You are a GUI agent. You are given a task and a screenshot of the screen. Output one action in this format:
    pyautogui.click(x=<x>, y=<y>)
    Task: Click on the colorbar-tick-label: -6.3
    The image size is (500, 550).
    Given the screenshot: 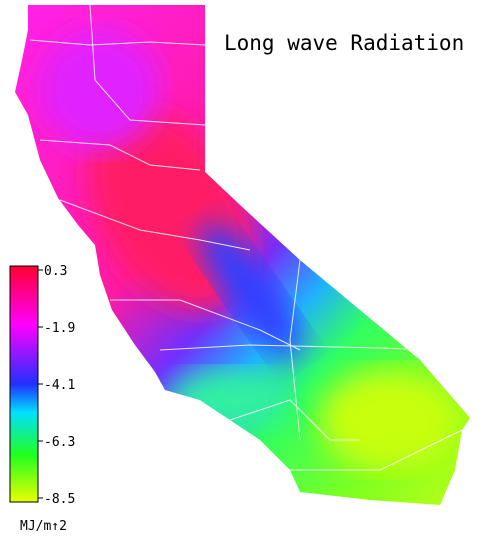 What is the action you would take?
    pyautogui.click(x=59, y=442)
    